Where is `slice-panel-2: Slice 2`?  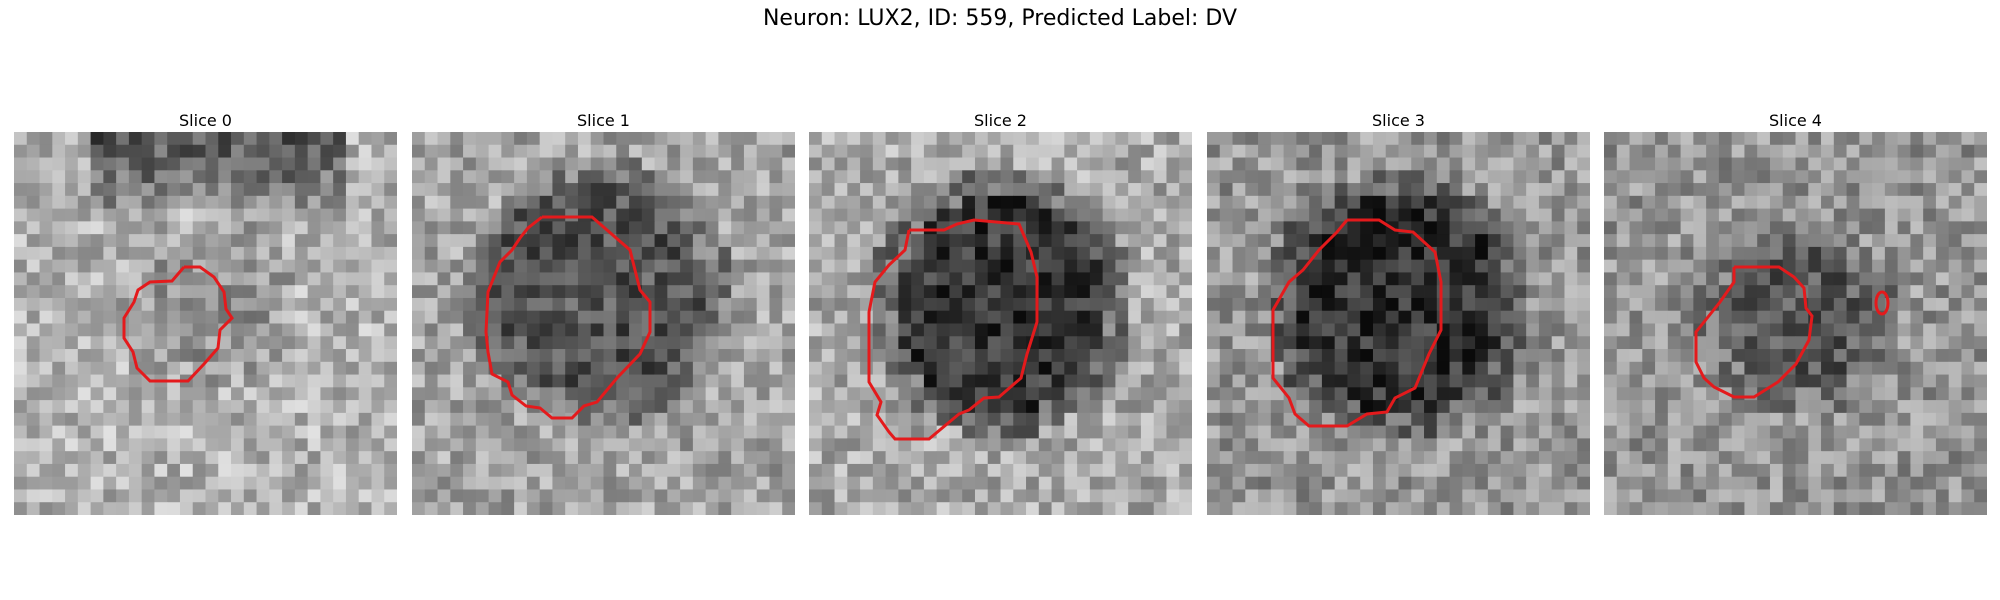
slice-panel-2: Slice 2 is located at coordinates (1000, 312).